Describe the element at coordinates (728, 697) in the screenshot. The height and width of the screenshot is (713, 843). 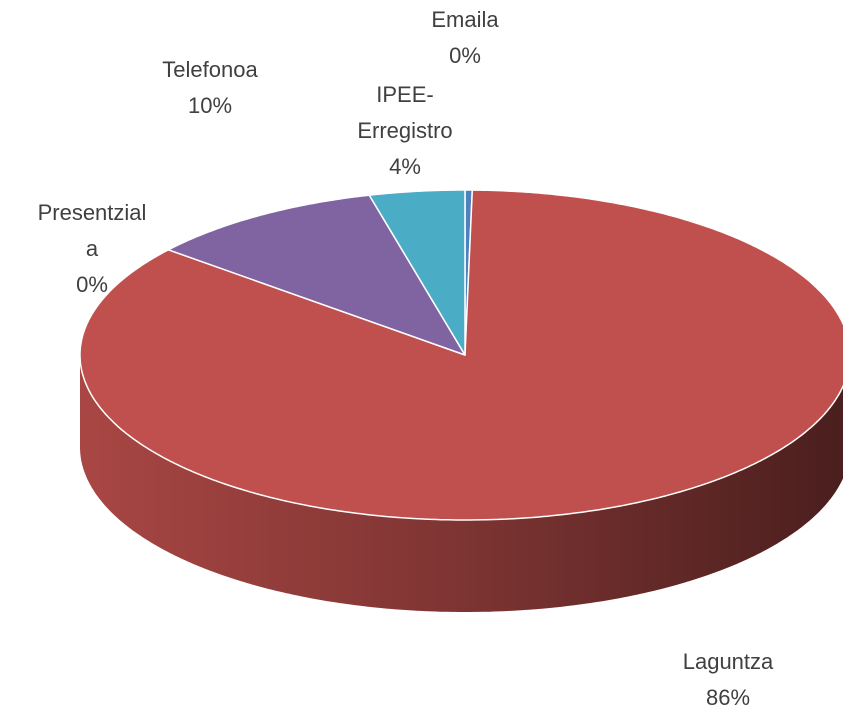
I see `value-label: 86%` at that location.